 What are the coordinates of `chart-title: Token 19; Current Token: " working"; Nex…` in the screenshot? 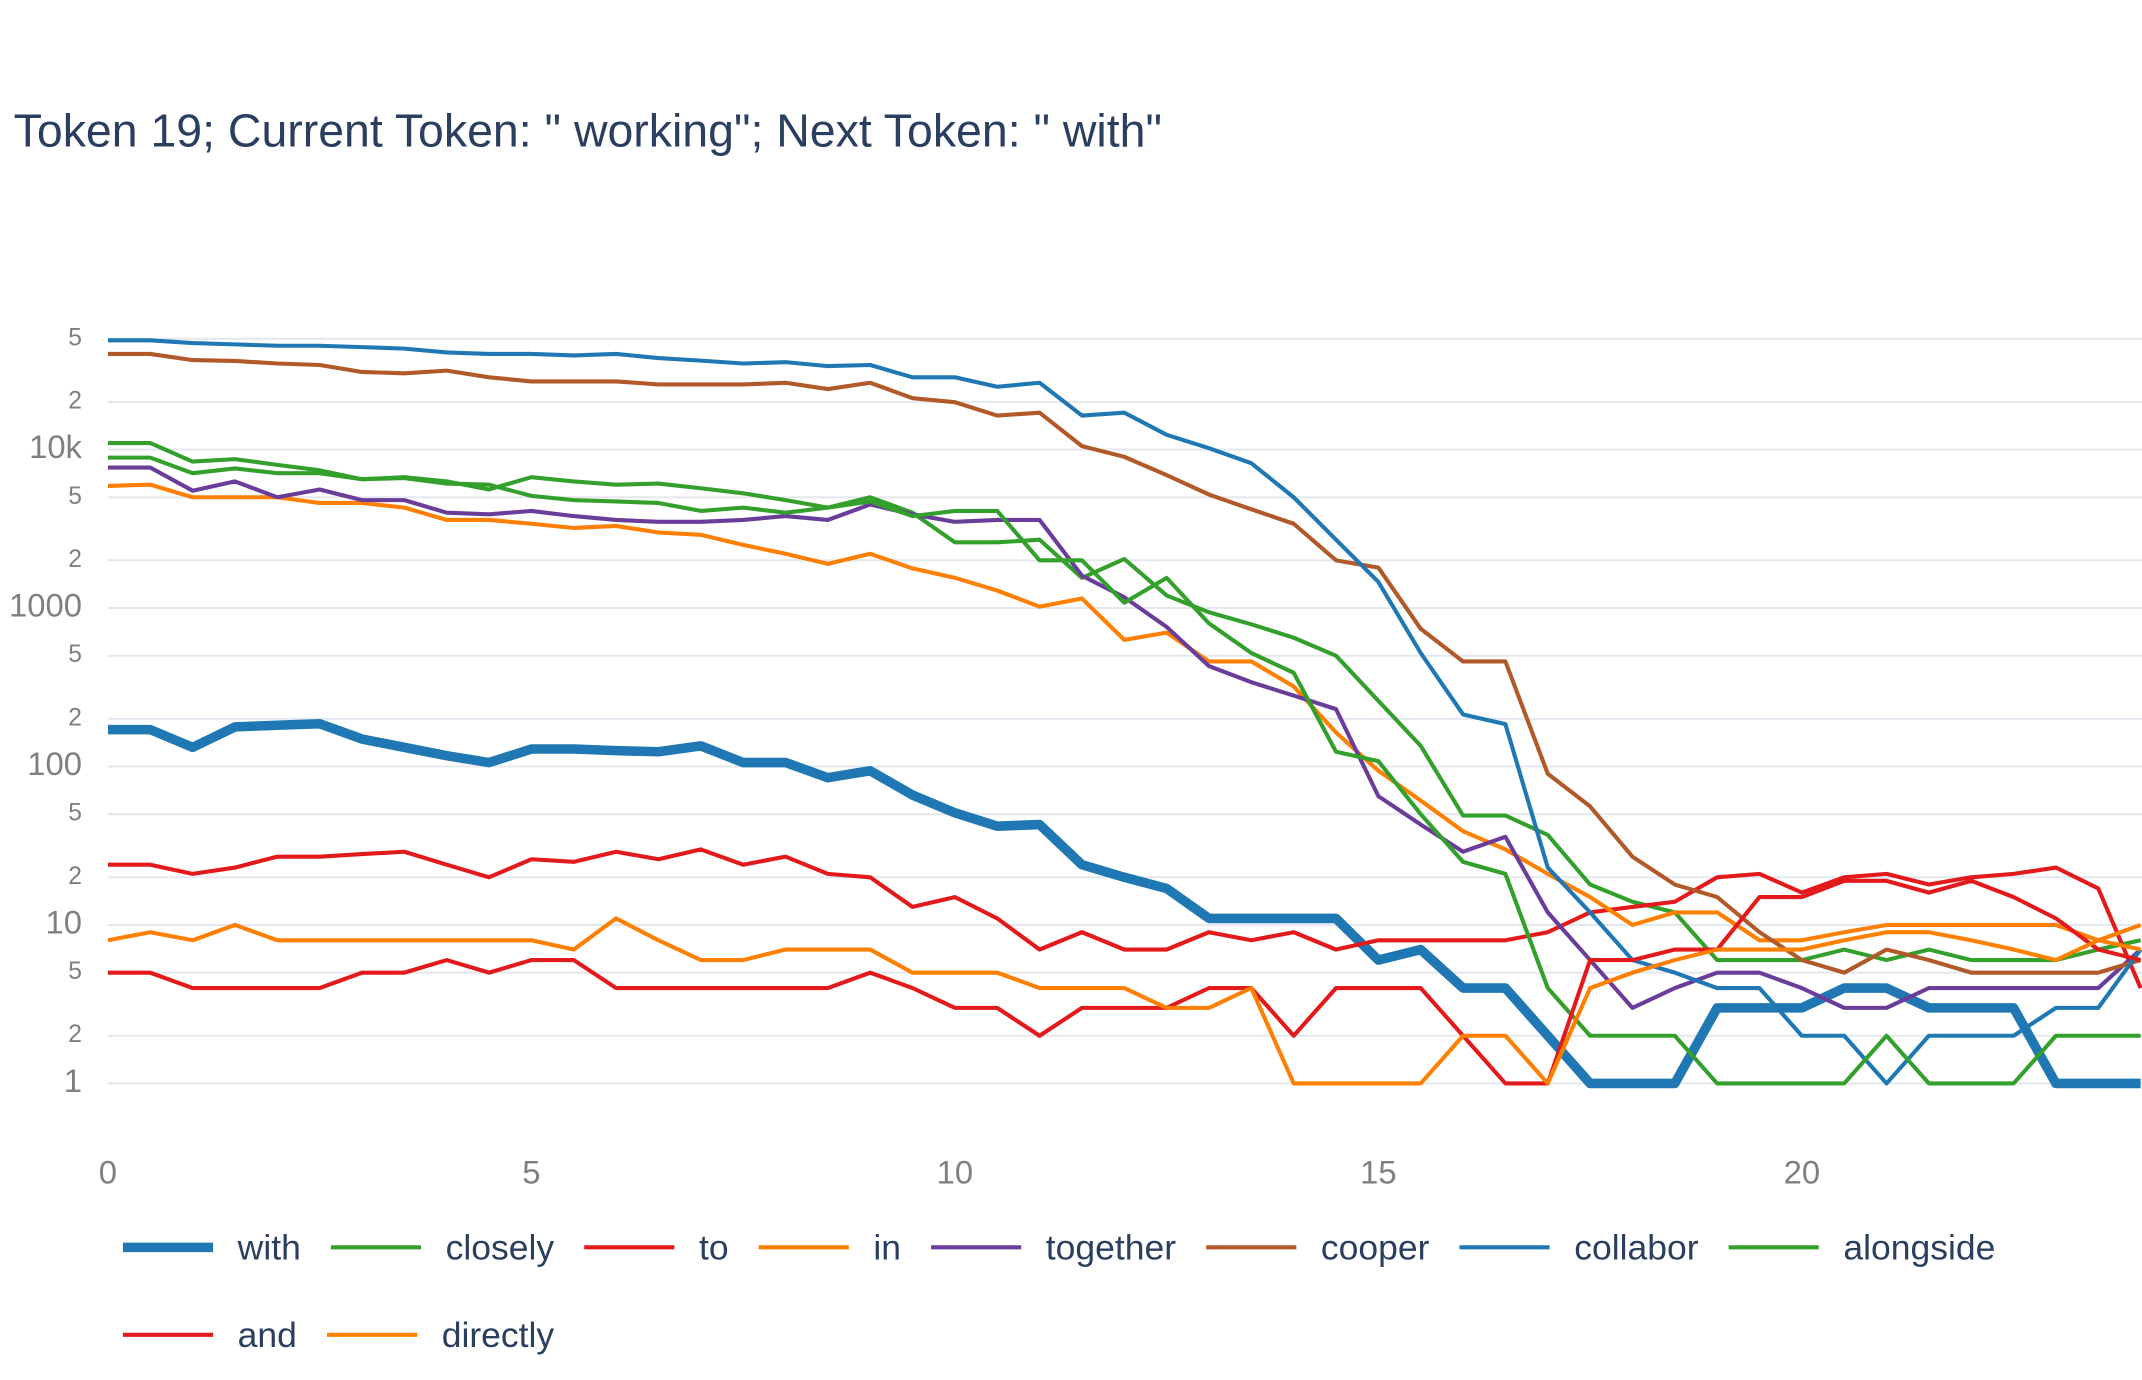 It's located at (588, 130).